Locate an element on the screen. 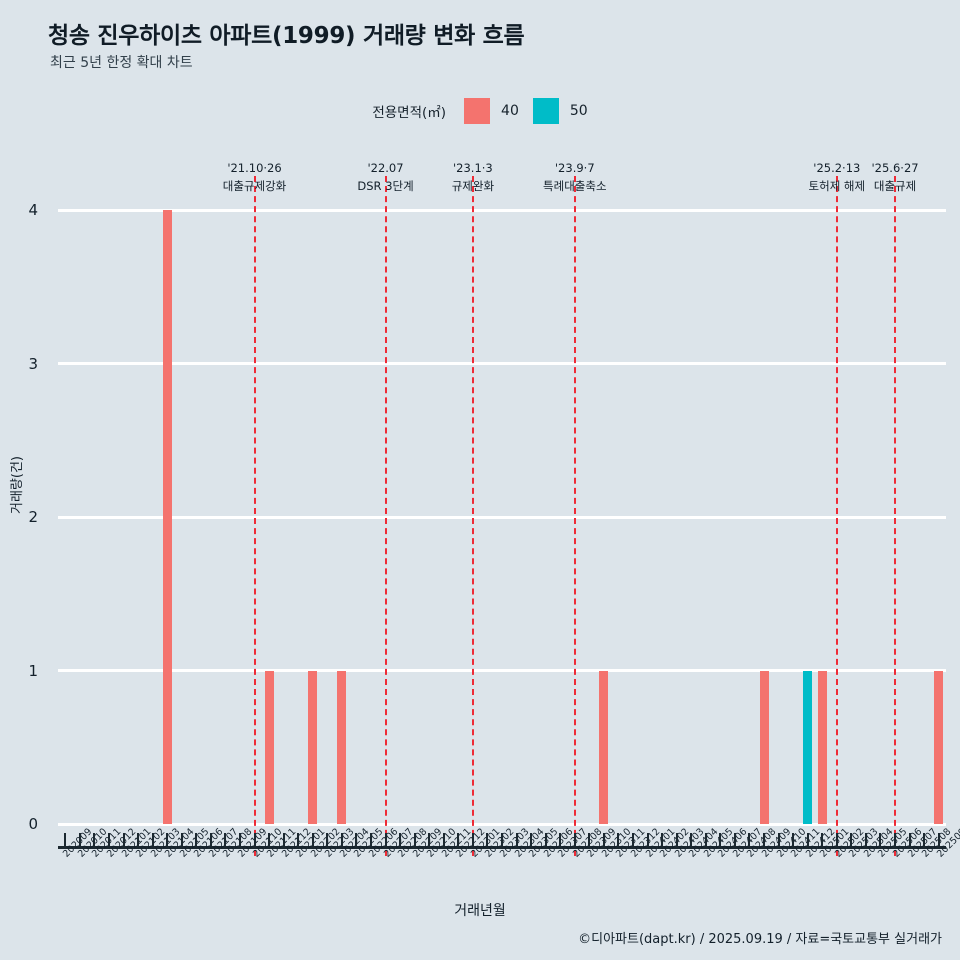 Image resolution: width=960 pixels, height=960 pixels. event-text: 특례대출축소 is located at coordinates (575, 185).